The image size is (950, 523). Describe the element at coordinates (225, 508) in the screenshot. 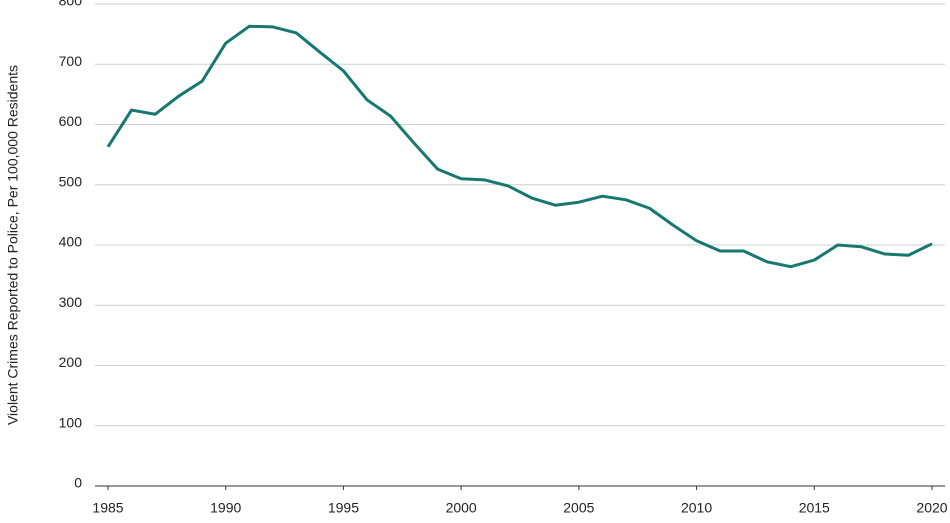

I see `x-tick-label: 1990` at that location.